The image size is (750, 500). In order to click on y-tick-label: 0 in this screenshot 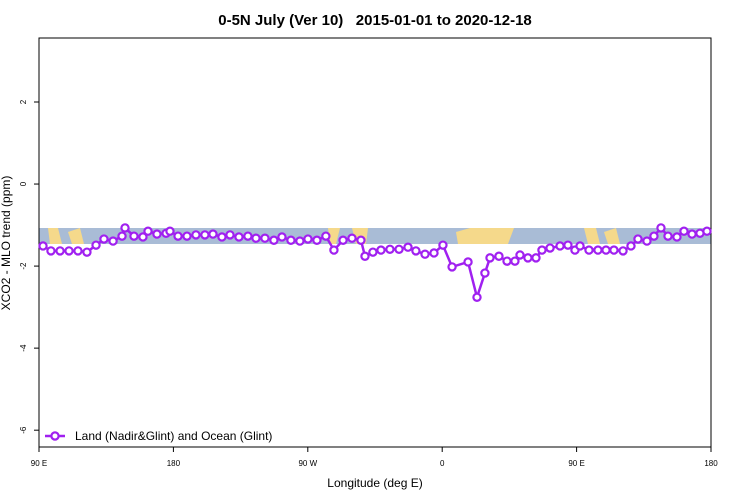, I will do `click(23, 183)`.